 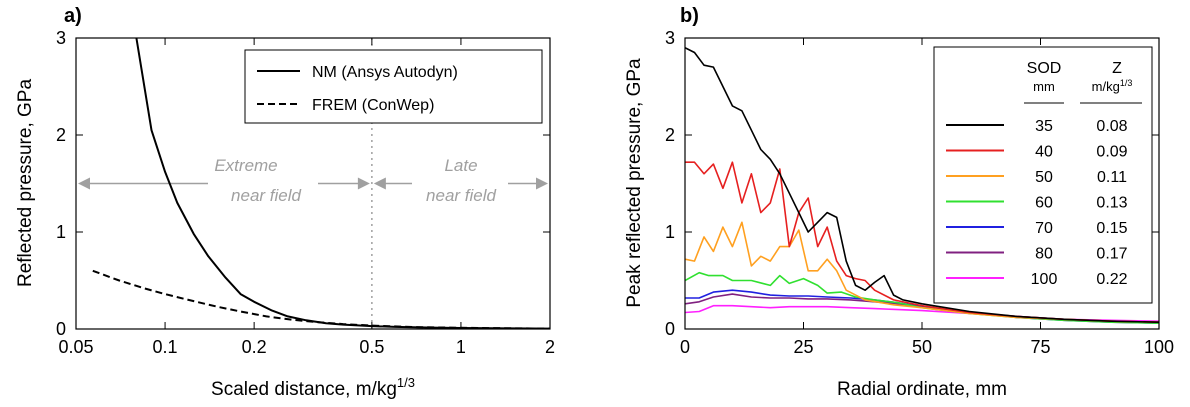 What do you see at coordinates (75, 347) in the screenshot?
I see `x-tick-label-a: 0.05` at bounding box center [75, 347].